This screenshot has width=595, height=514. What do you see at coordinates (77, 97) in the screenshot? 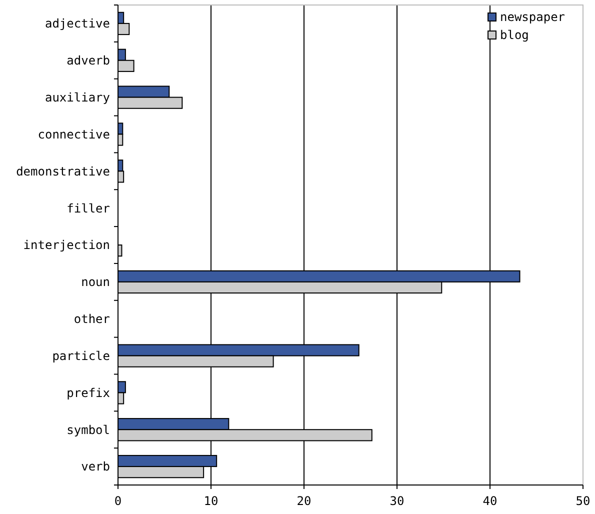
I see `y-tick-label: auxiliary` at bounding box center [77, 97].